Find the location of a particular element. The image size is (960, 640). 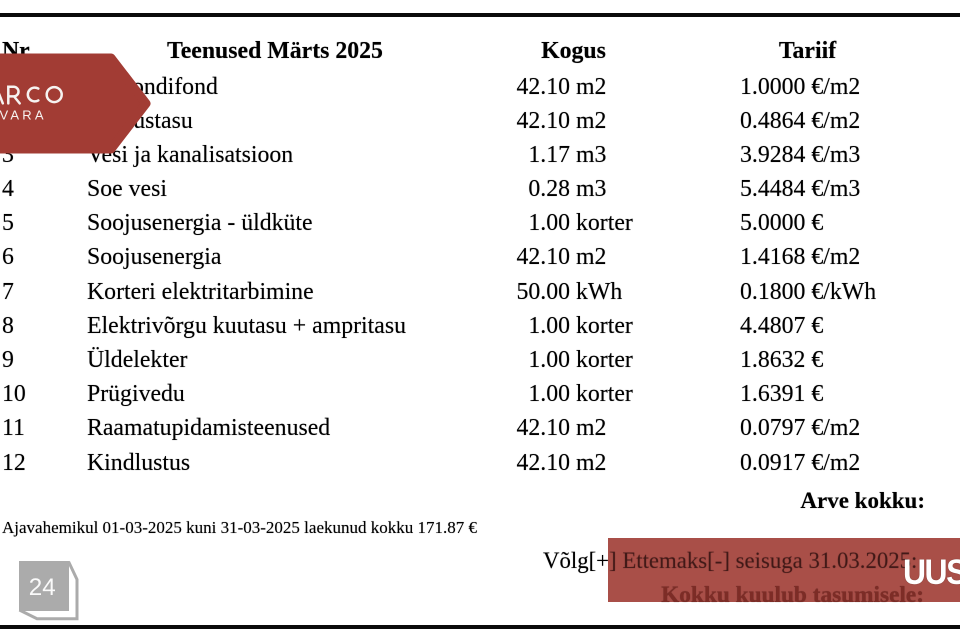

svg-text: VARA is located at coordinates (23, 115).